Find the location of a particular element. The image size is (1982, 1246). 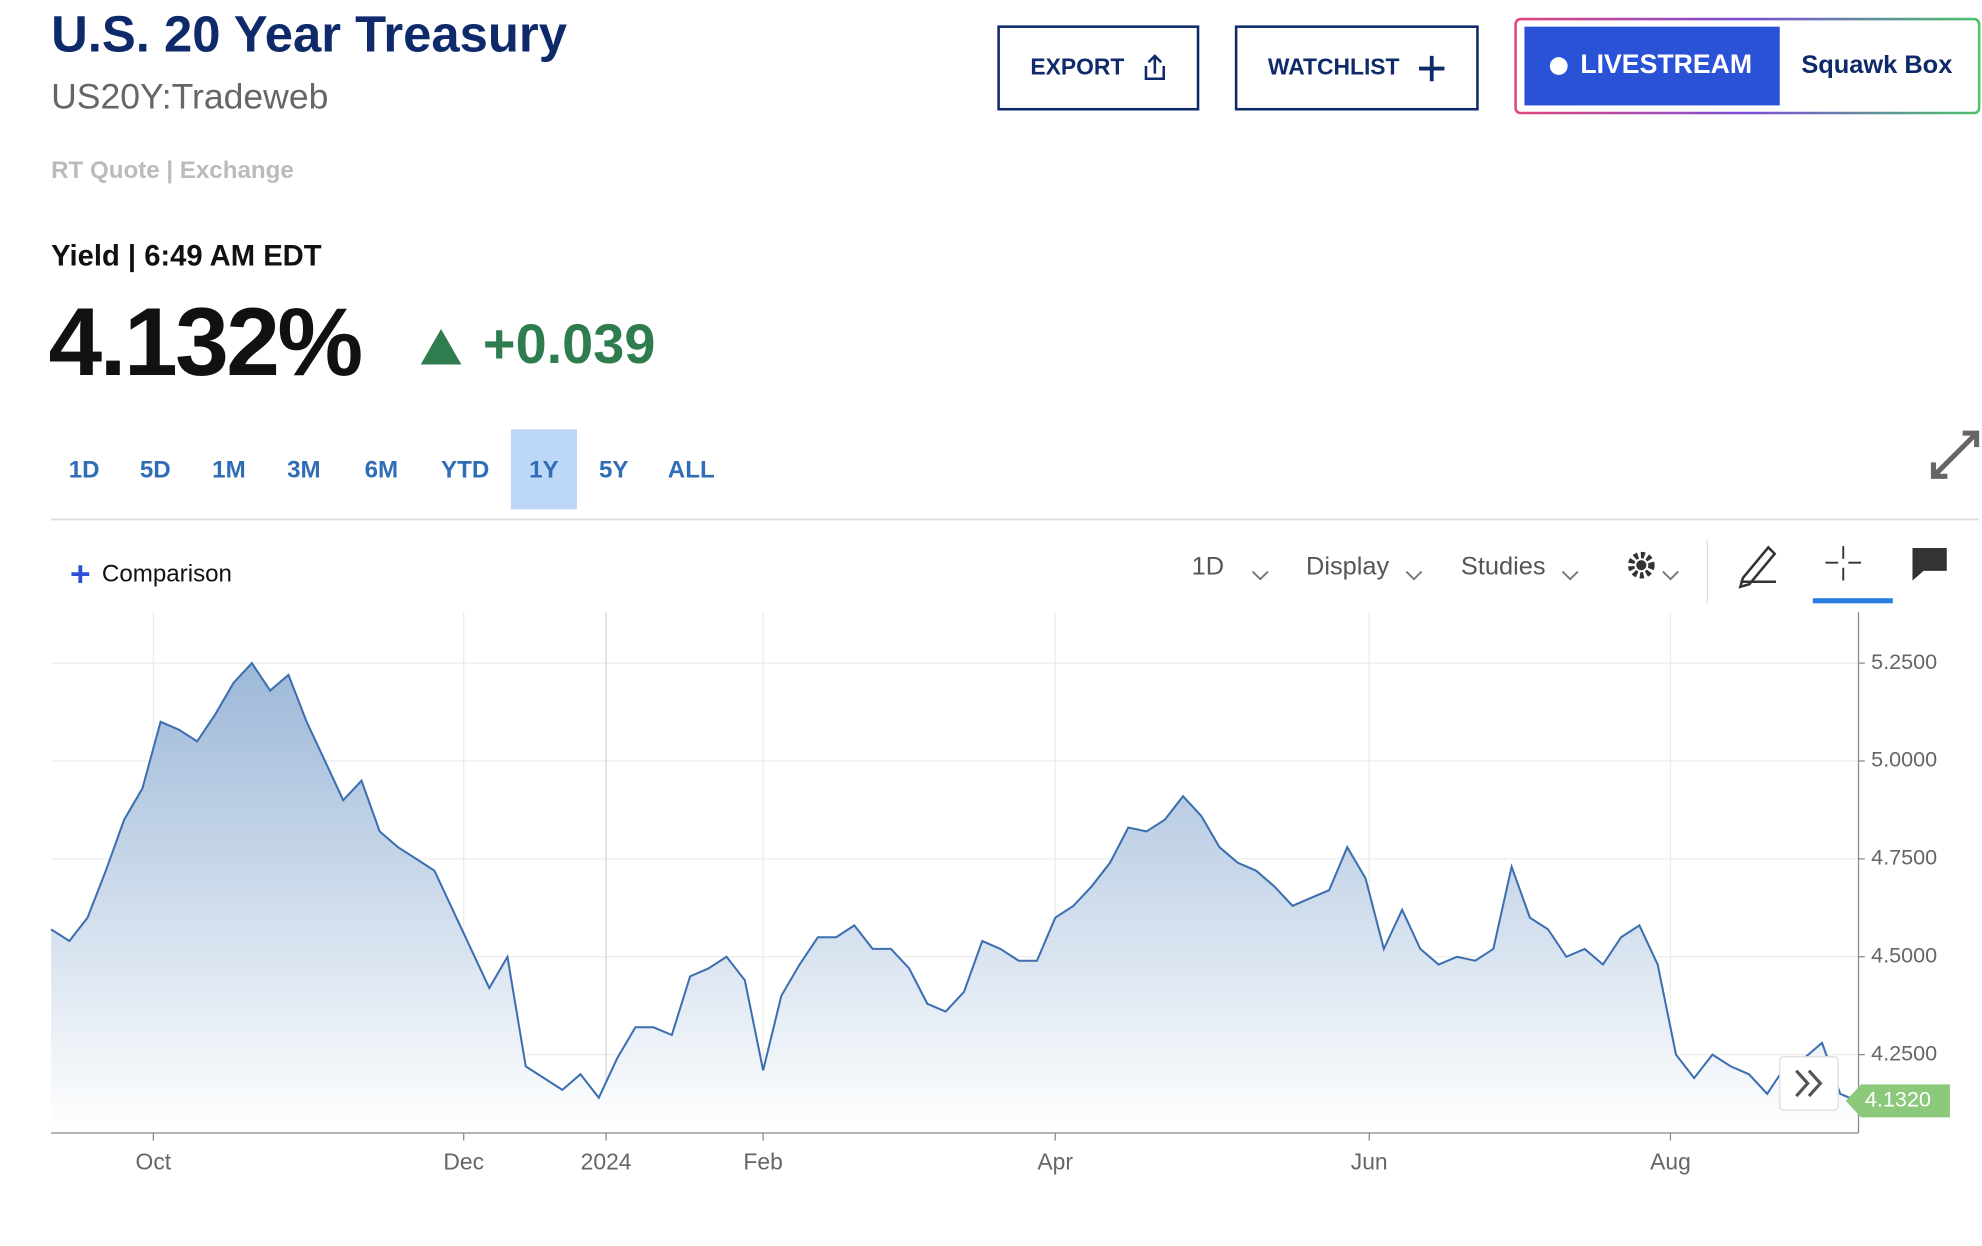

studies-menu: Studies is located at coordinates (1503, 566).